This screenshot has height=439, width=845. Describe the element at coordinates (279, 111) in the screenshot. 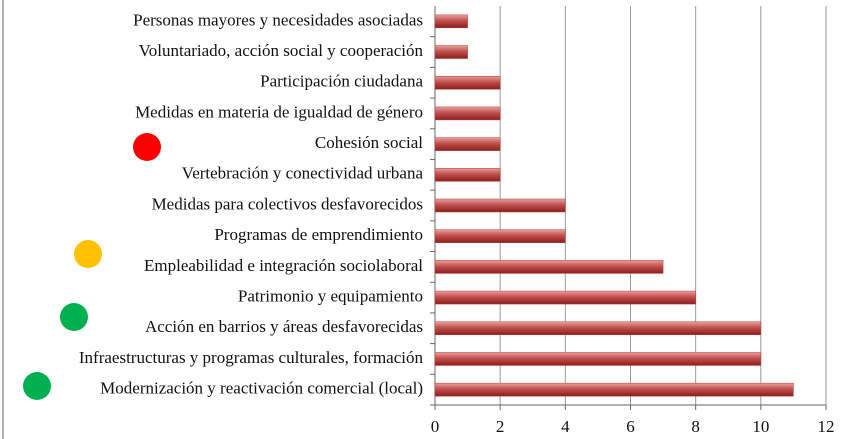

I see `y-tick-label: Medidas en materia de igualdad de género` at that location.